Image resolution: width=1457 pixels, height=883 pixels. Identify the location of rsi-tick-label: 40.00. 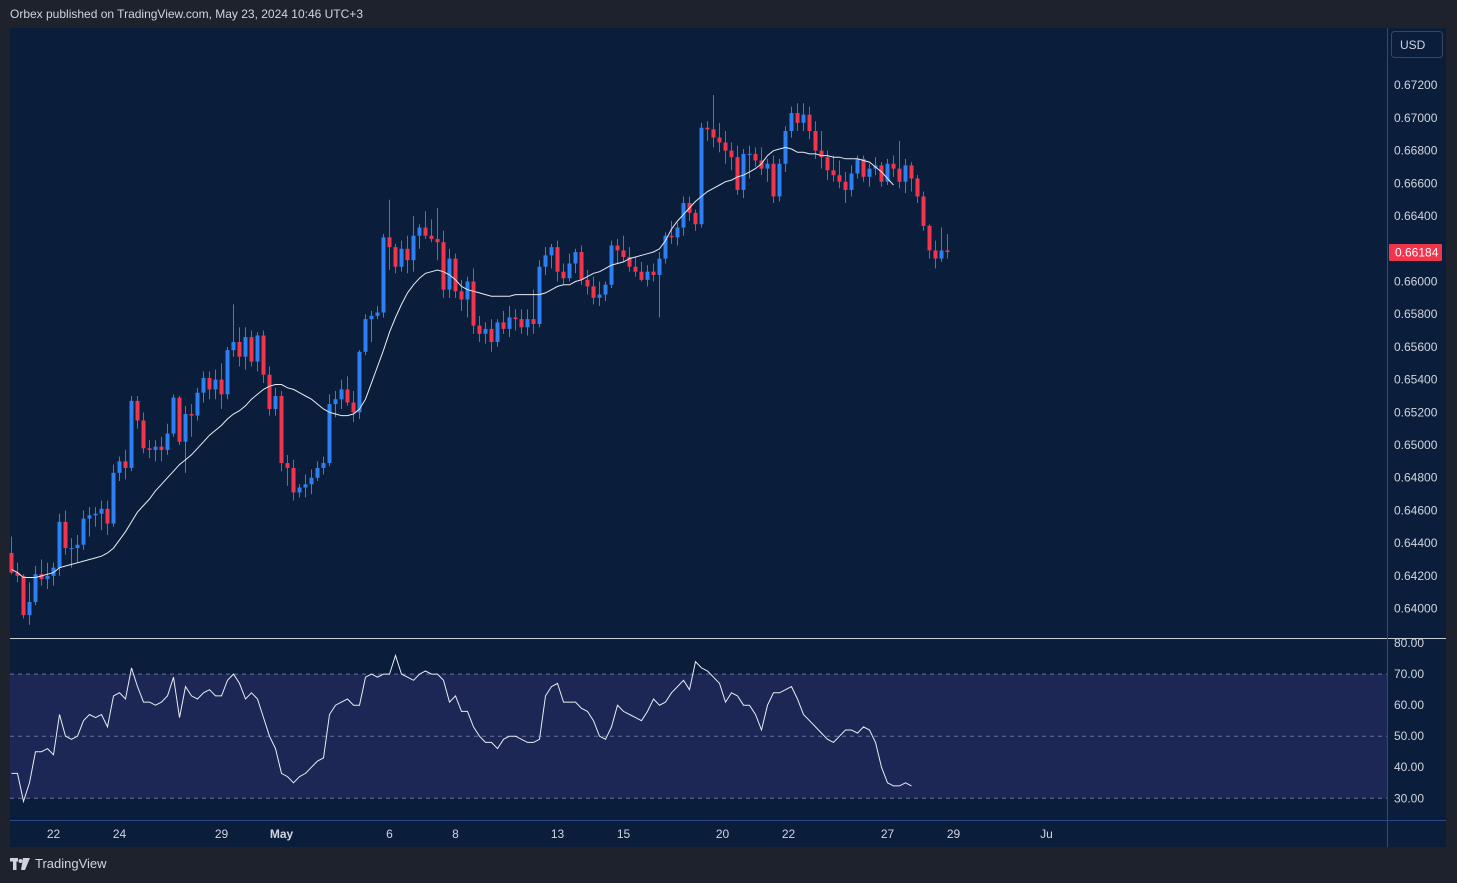
(1409, 767).